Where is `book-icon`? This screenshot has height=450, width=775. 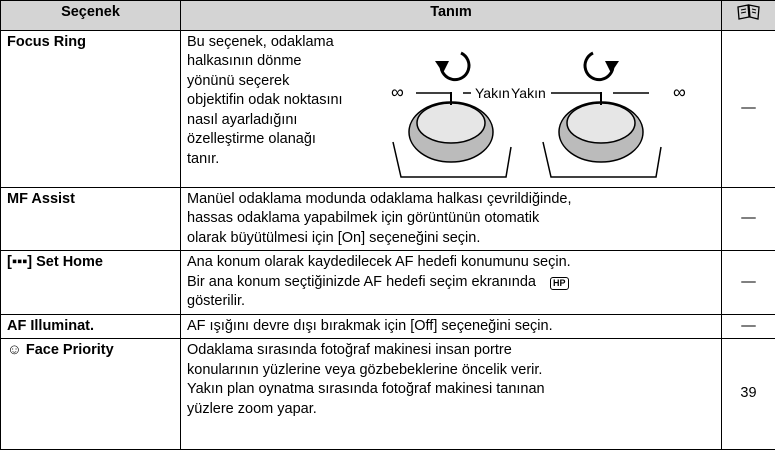
book-icon is located at coordinates (749, 12).